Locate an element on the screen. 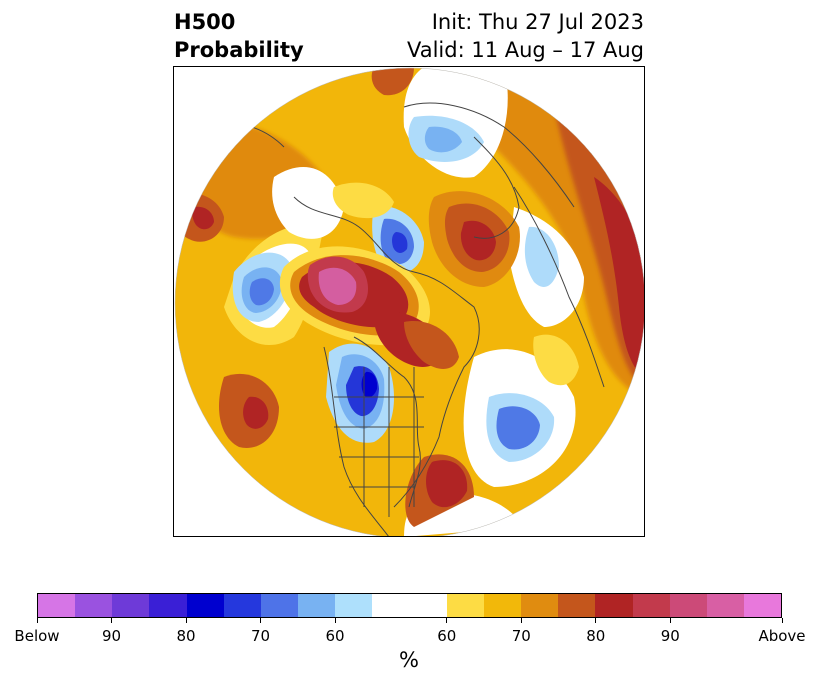  colorbar-unit: % is located at coordinates (409, 660).